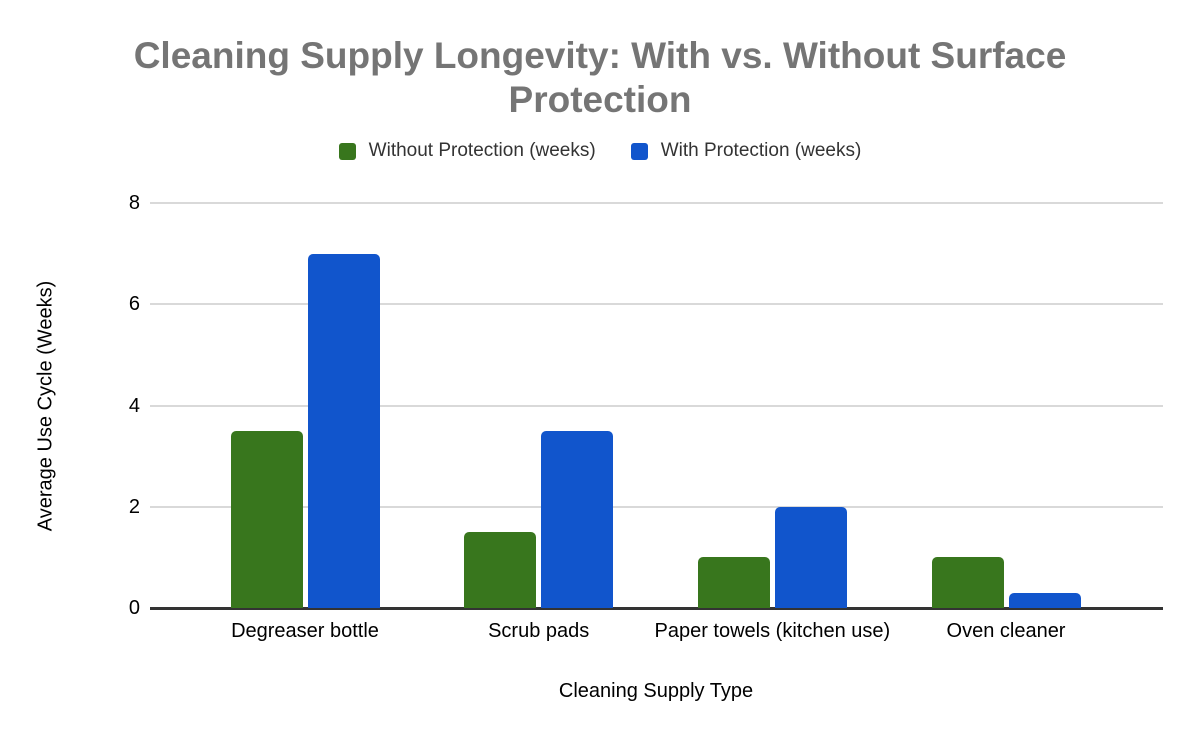 This screenshot has width=1200, height=742. What do you see at coordinates (134, 304) in the screenshot?
I see `y-tick-label: 6` at bounding box center [134, 304].